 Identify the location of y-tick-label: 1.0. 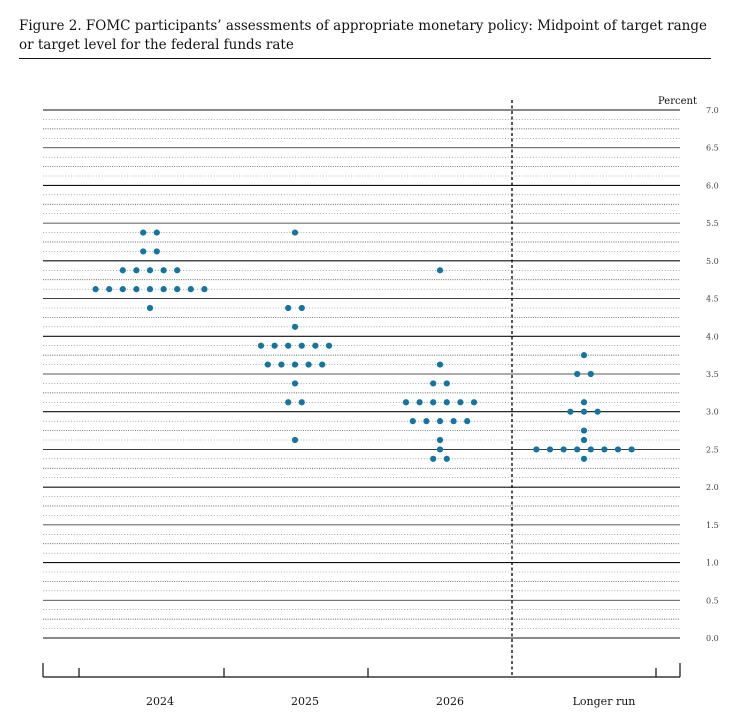
(712, 563).